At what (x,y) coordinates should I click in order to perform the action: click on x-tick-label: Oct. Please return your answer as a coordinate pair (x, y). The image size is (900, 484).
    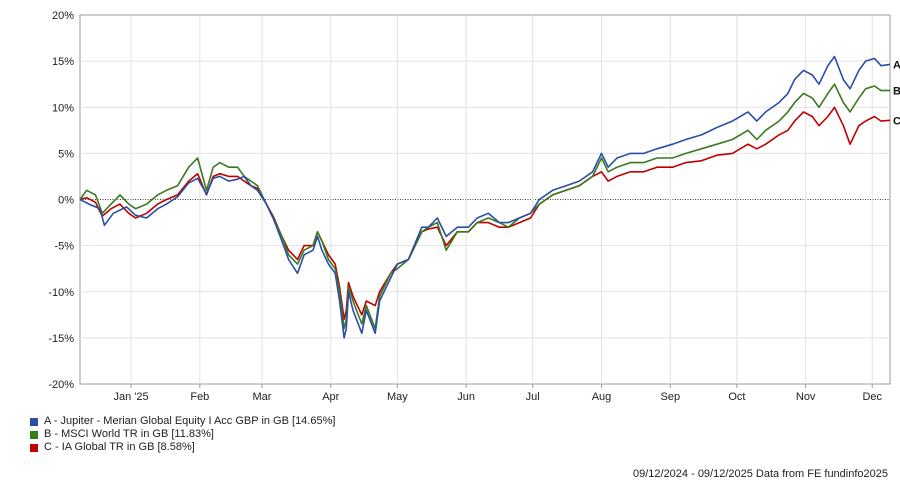
    Looking at the image, I should click on (736, 397).